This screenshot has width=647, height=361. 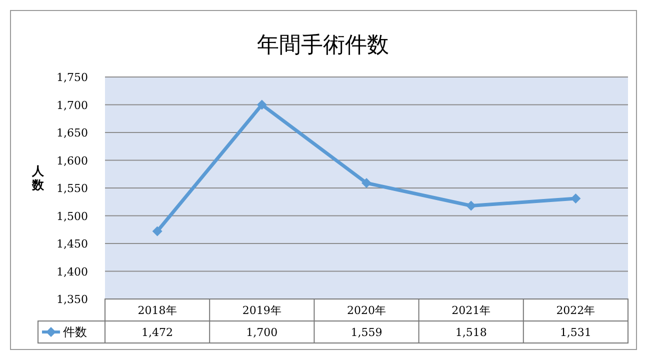 I want to click on y-tick-label: 1,550, so click(x=72, y=188).